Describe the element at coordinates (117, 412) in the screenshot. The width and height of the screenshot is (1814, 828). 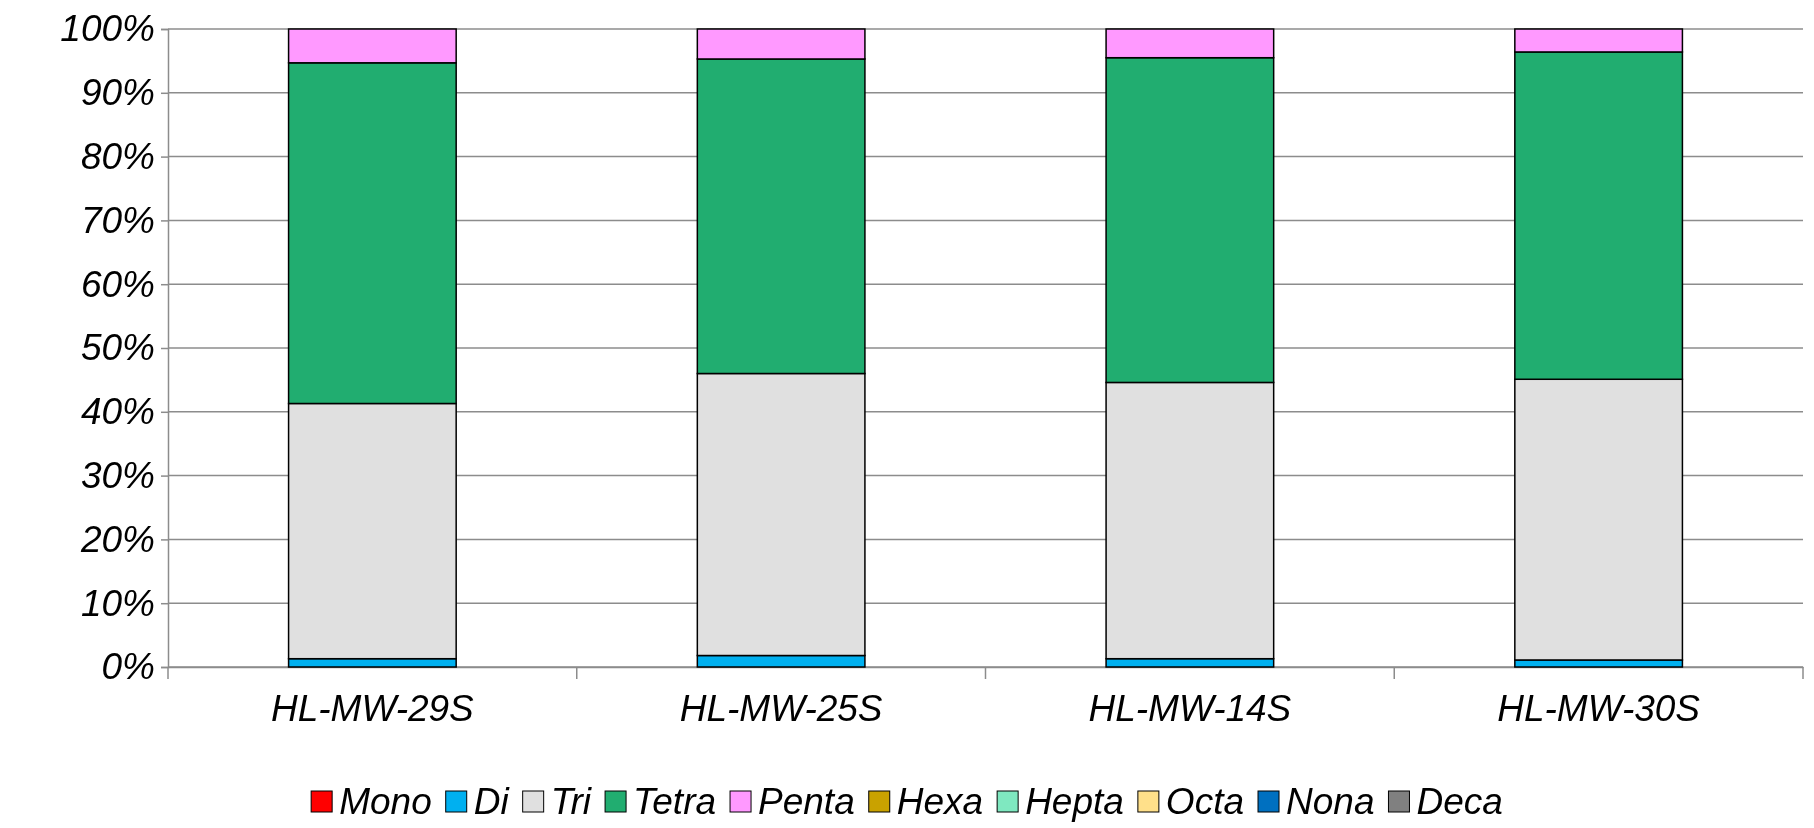
I see `y-tick-label: 40%` at that location.